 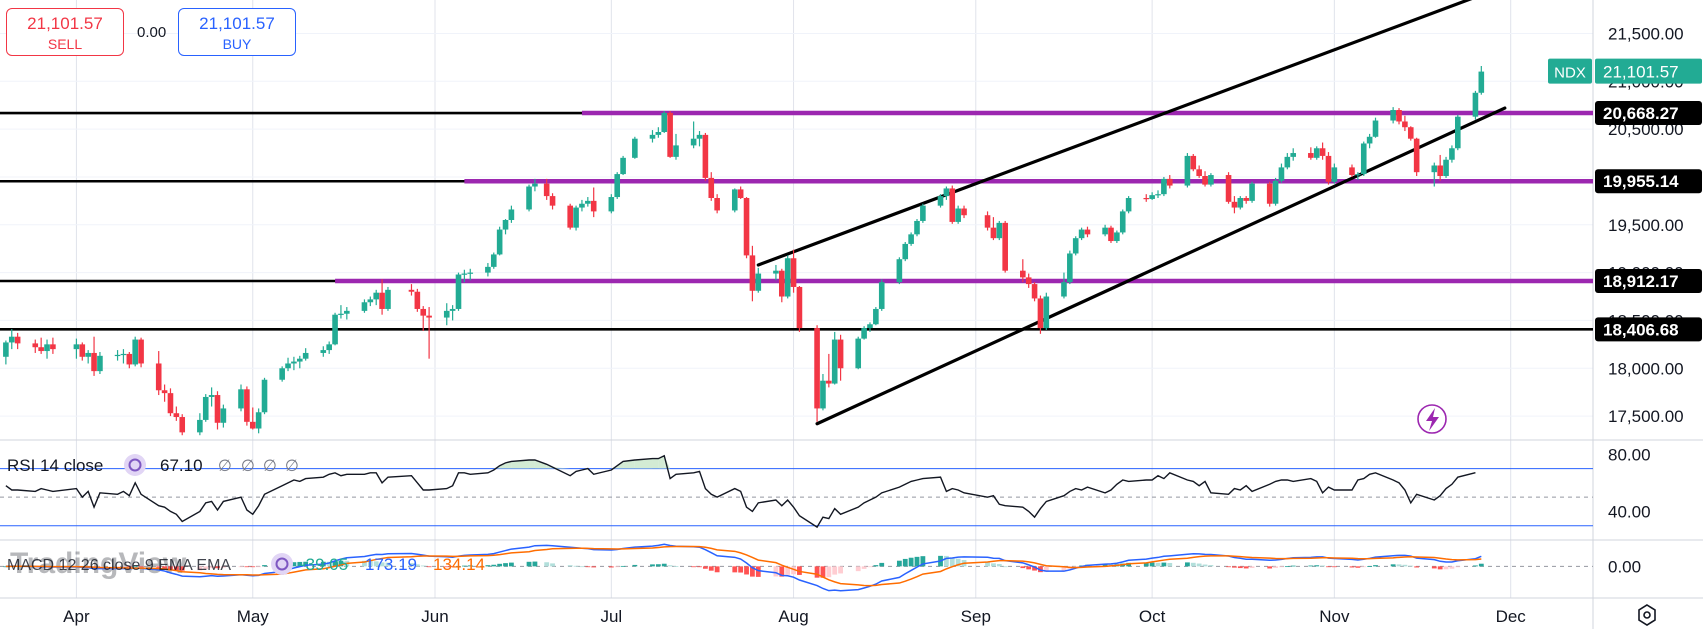 I want to click on macd-line, so click(x=743, y=567).